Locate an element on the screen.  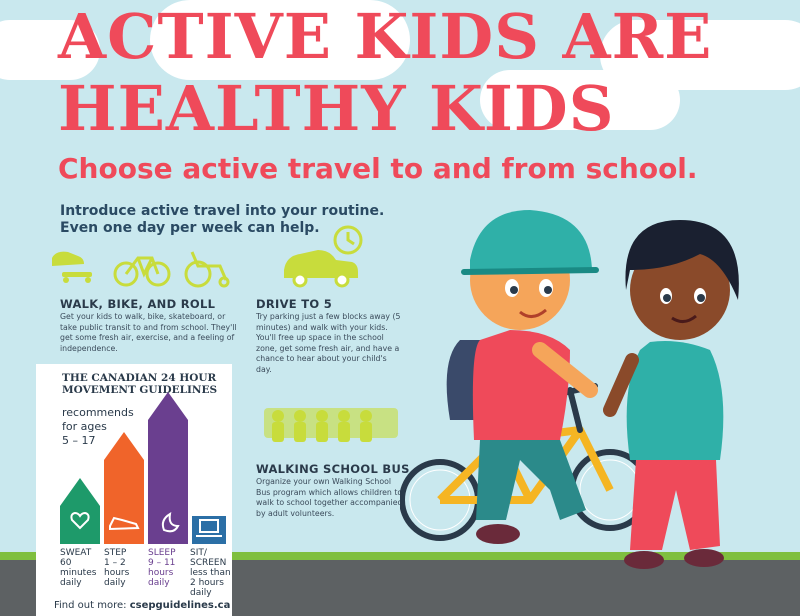
rec-line-2: for ages is located at coordinates (84, 426).